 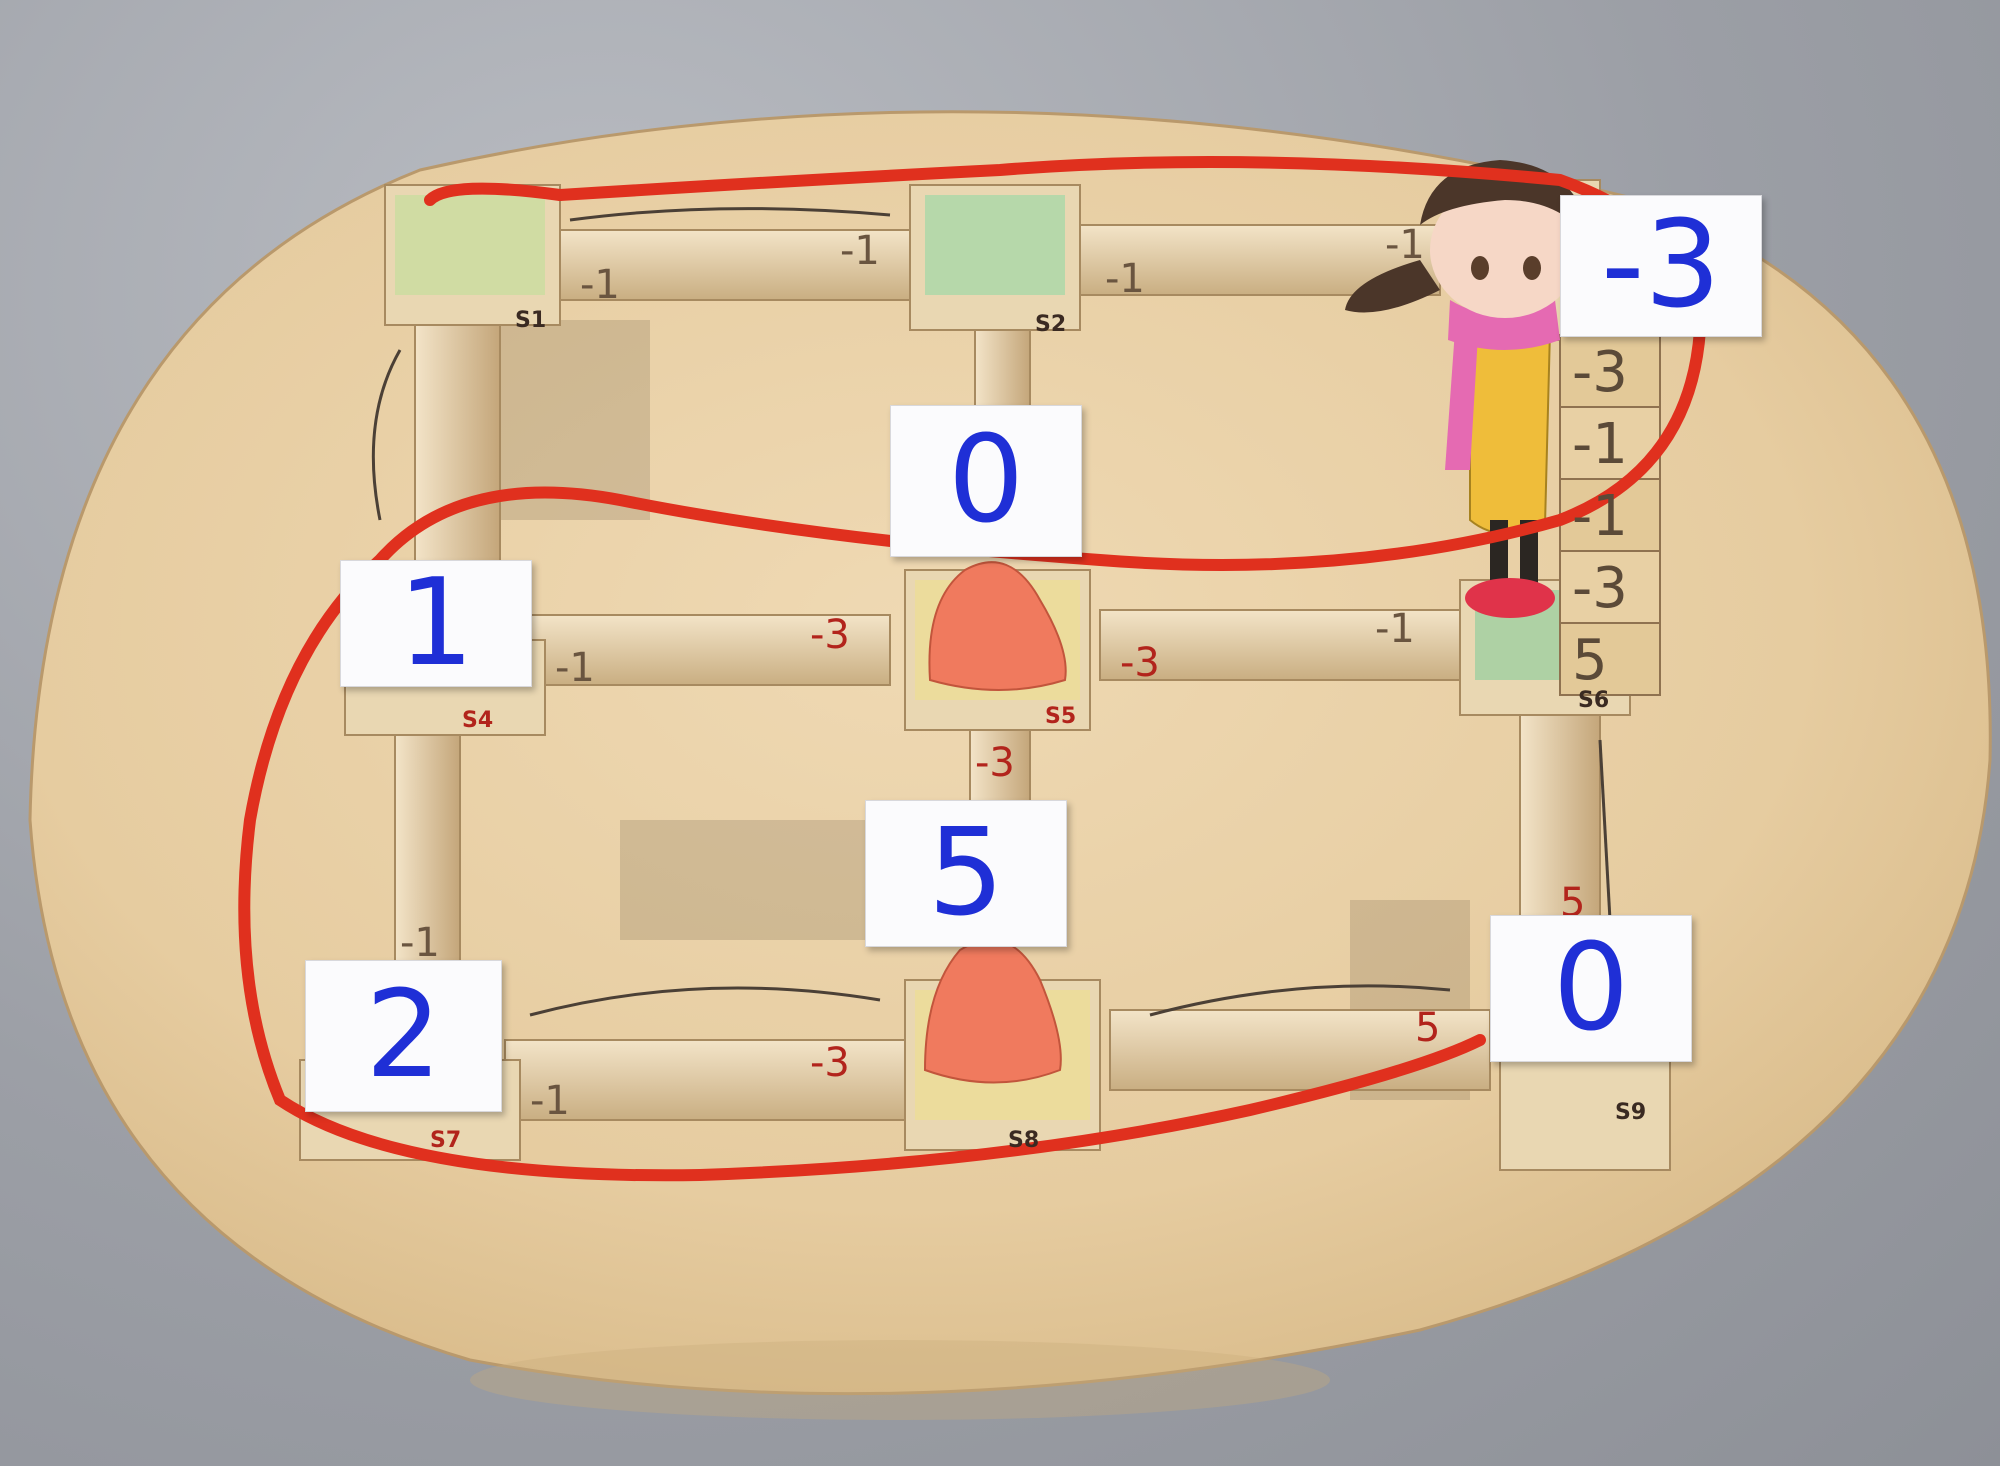 I want to click on number-card-top-right: -3, so click(x=1661, y=266).